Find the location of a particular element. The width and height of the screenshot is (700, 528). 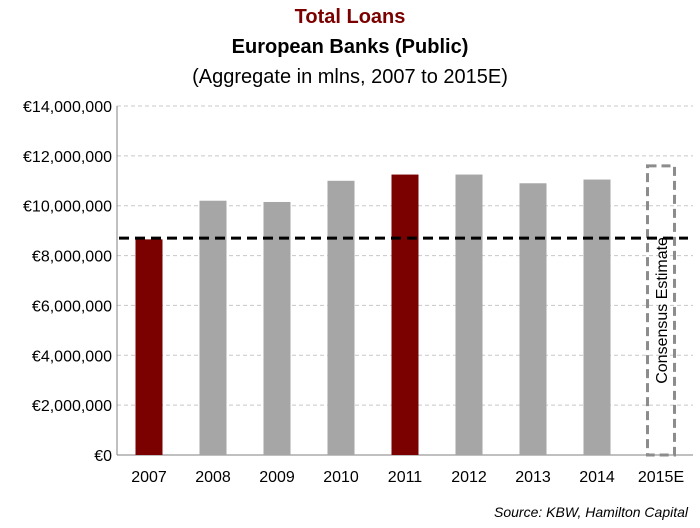

y-tick-label: €8,000,000 is located at coordinates (72, 257).